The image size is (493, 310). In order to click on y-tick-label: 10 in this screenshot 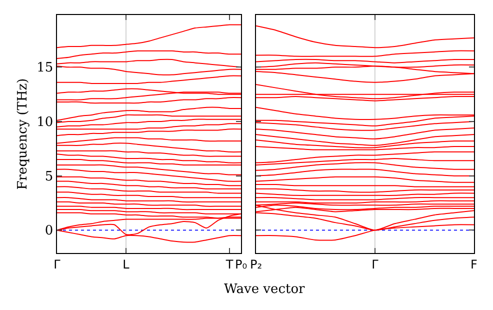, I will do `click(45, 122)`.